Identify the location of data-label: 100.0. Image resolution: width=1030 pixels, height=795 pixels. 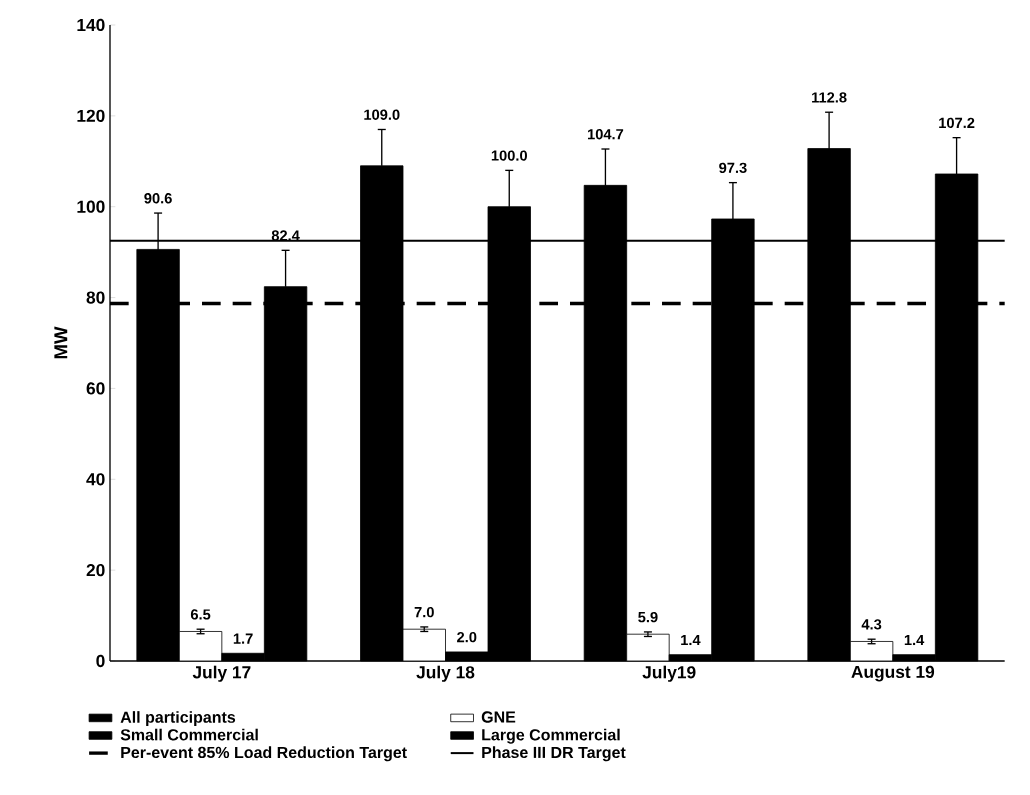
(509, 155).